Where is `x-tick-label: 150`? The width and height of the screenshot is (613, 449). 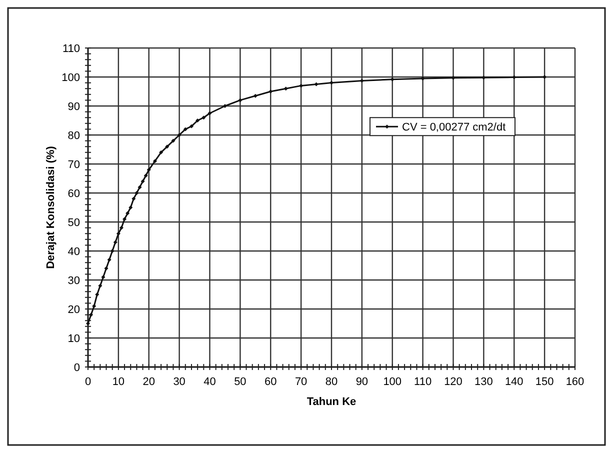 x-tick-label: 150 is located at coordinates (544, 382).